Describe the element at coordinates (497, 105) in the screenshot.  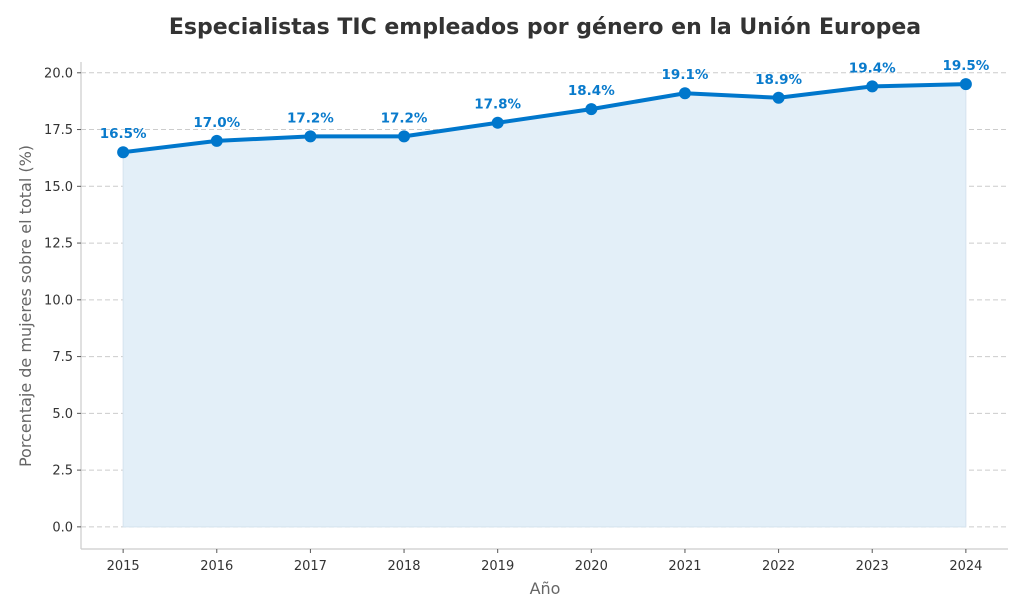
I see `data-label: 17.8%` at that location.